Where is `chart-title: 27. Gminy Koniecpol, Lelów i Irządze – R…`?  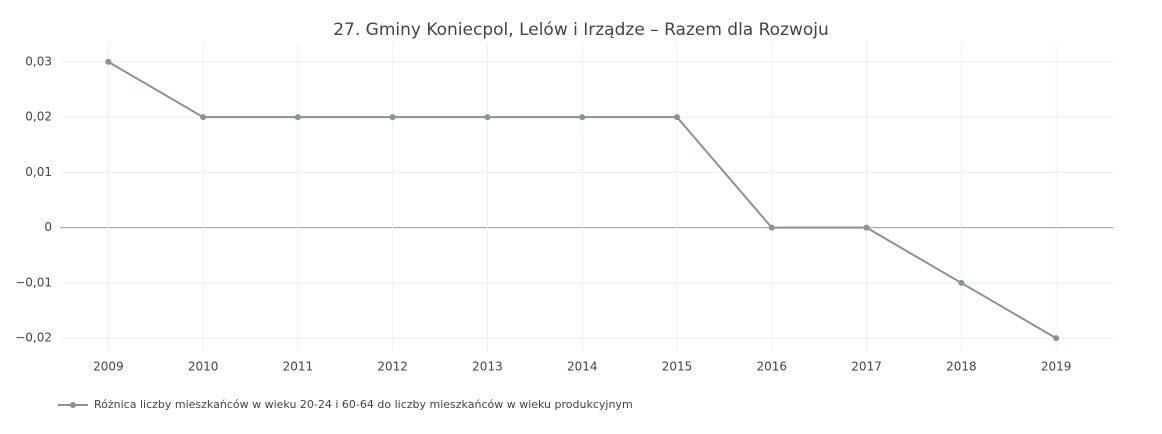
chart-title: 27. Gminy Koniecpol, Lelów i Irządze – R… is located at coordinates (581, 30).